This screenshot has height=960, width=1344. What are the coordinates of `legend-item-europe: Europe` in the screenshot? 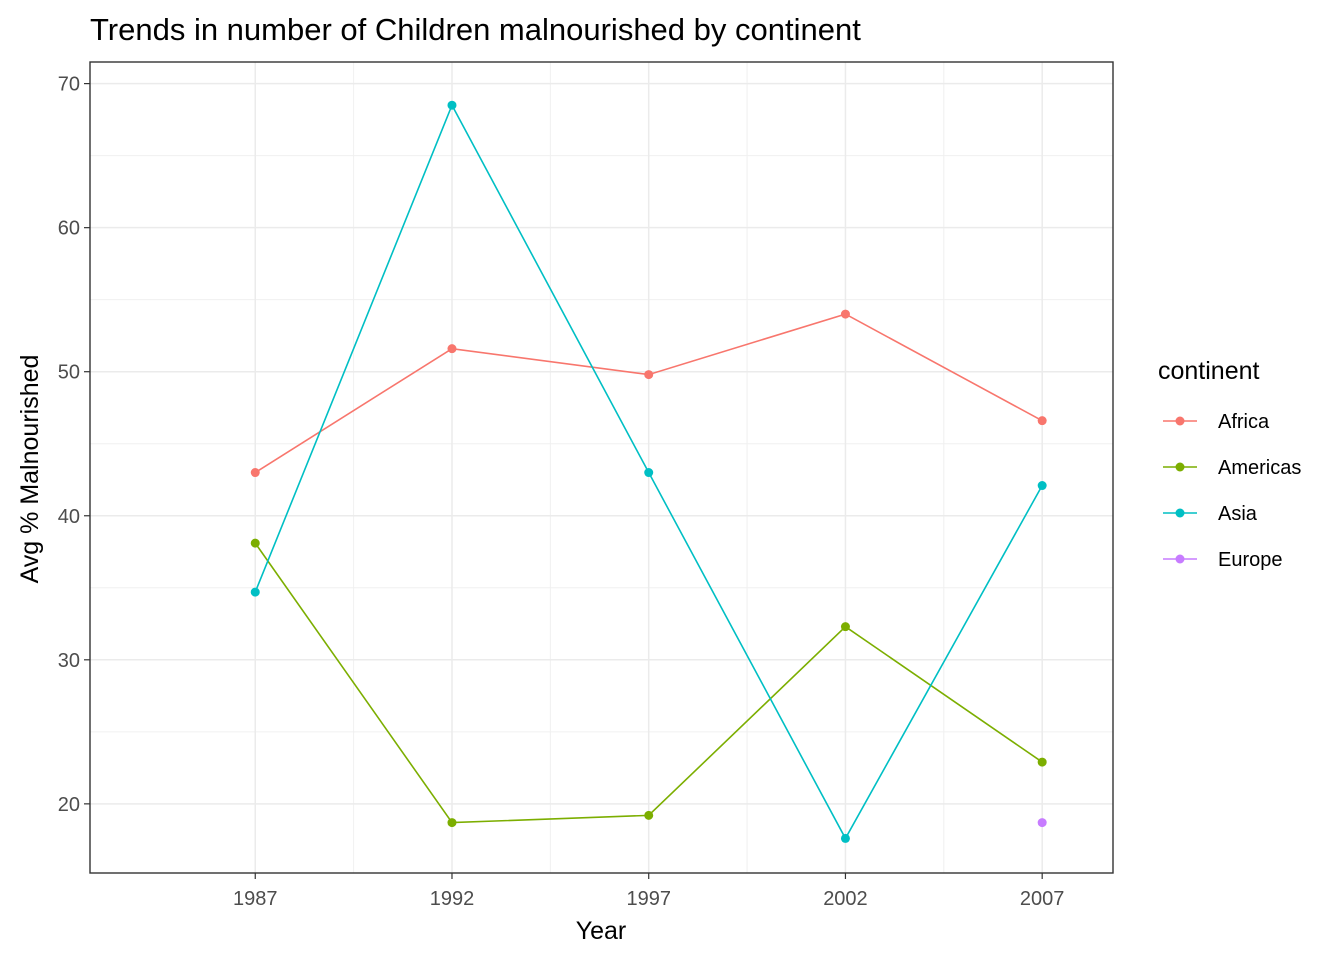 It's located at (1223, 560).